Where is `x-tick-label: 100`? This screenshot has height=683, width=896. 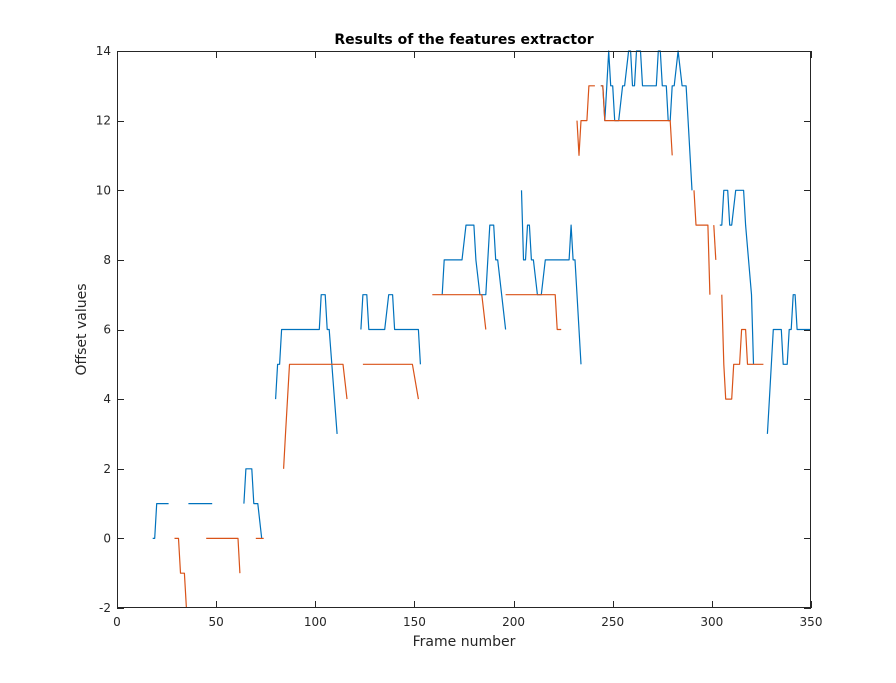 x-tick-label: 100 is located at coordinates (315, 622).